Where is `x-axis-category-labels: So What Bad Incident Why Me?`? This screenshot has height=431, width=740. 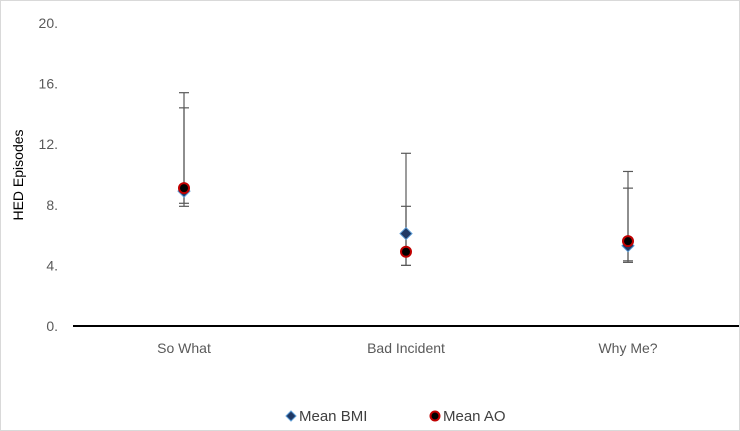 x-axis-category-labels: So What Bad Incident Why Me? is located at coordinates (407, 348).